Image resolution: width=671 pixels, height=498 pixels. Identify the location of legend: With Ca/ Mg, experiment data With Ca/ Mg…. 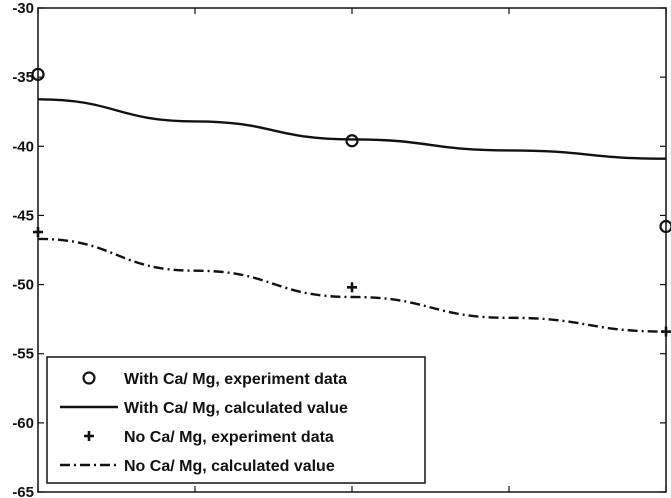
(236, 420).